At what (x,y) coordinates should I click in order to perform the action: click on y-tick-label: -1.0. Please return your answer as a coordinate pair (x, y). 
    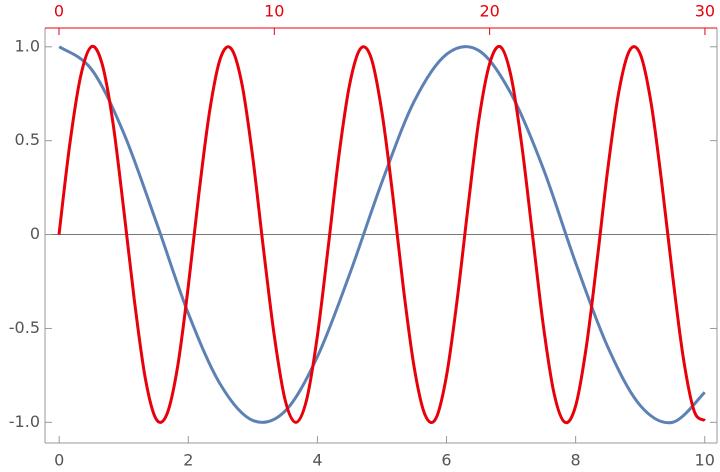
    Looking at the image, I should click on (24, 421).